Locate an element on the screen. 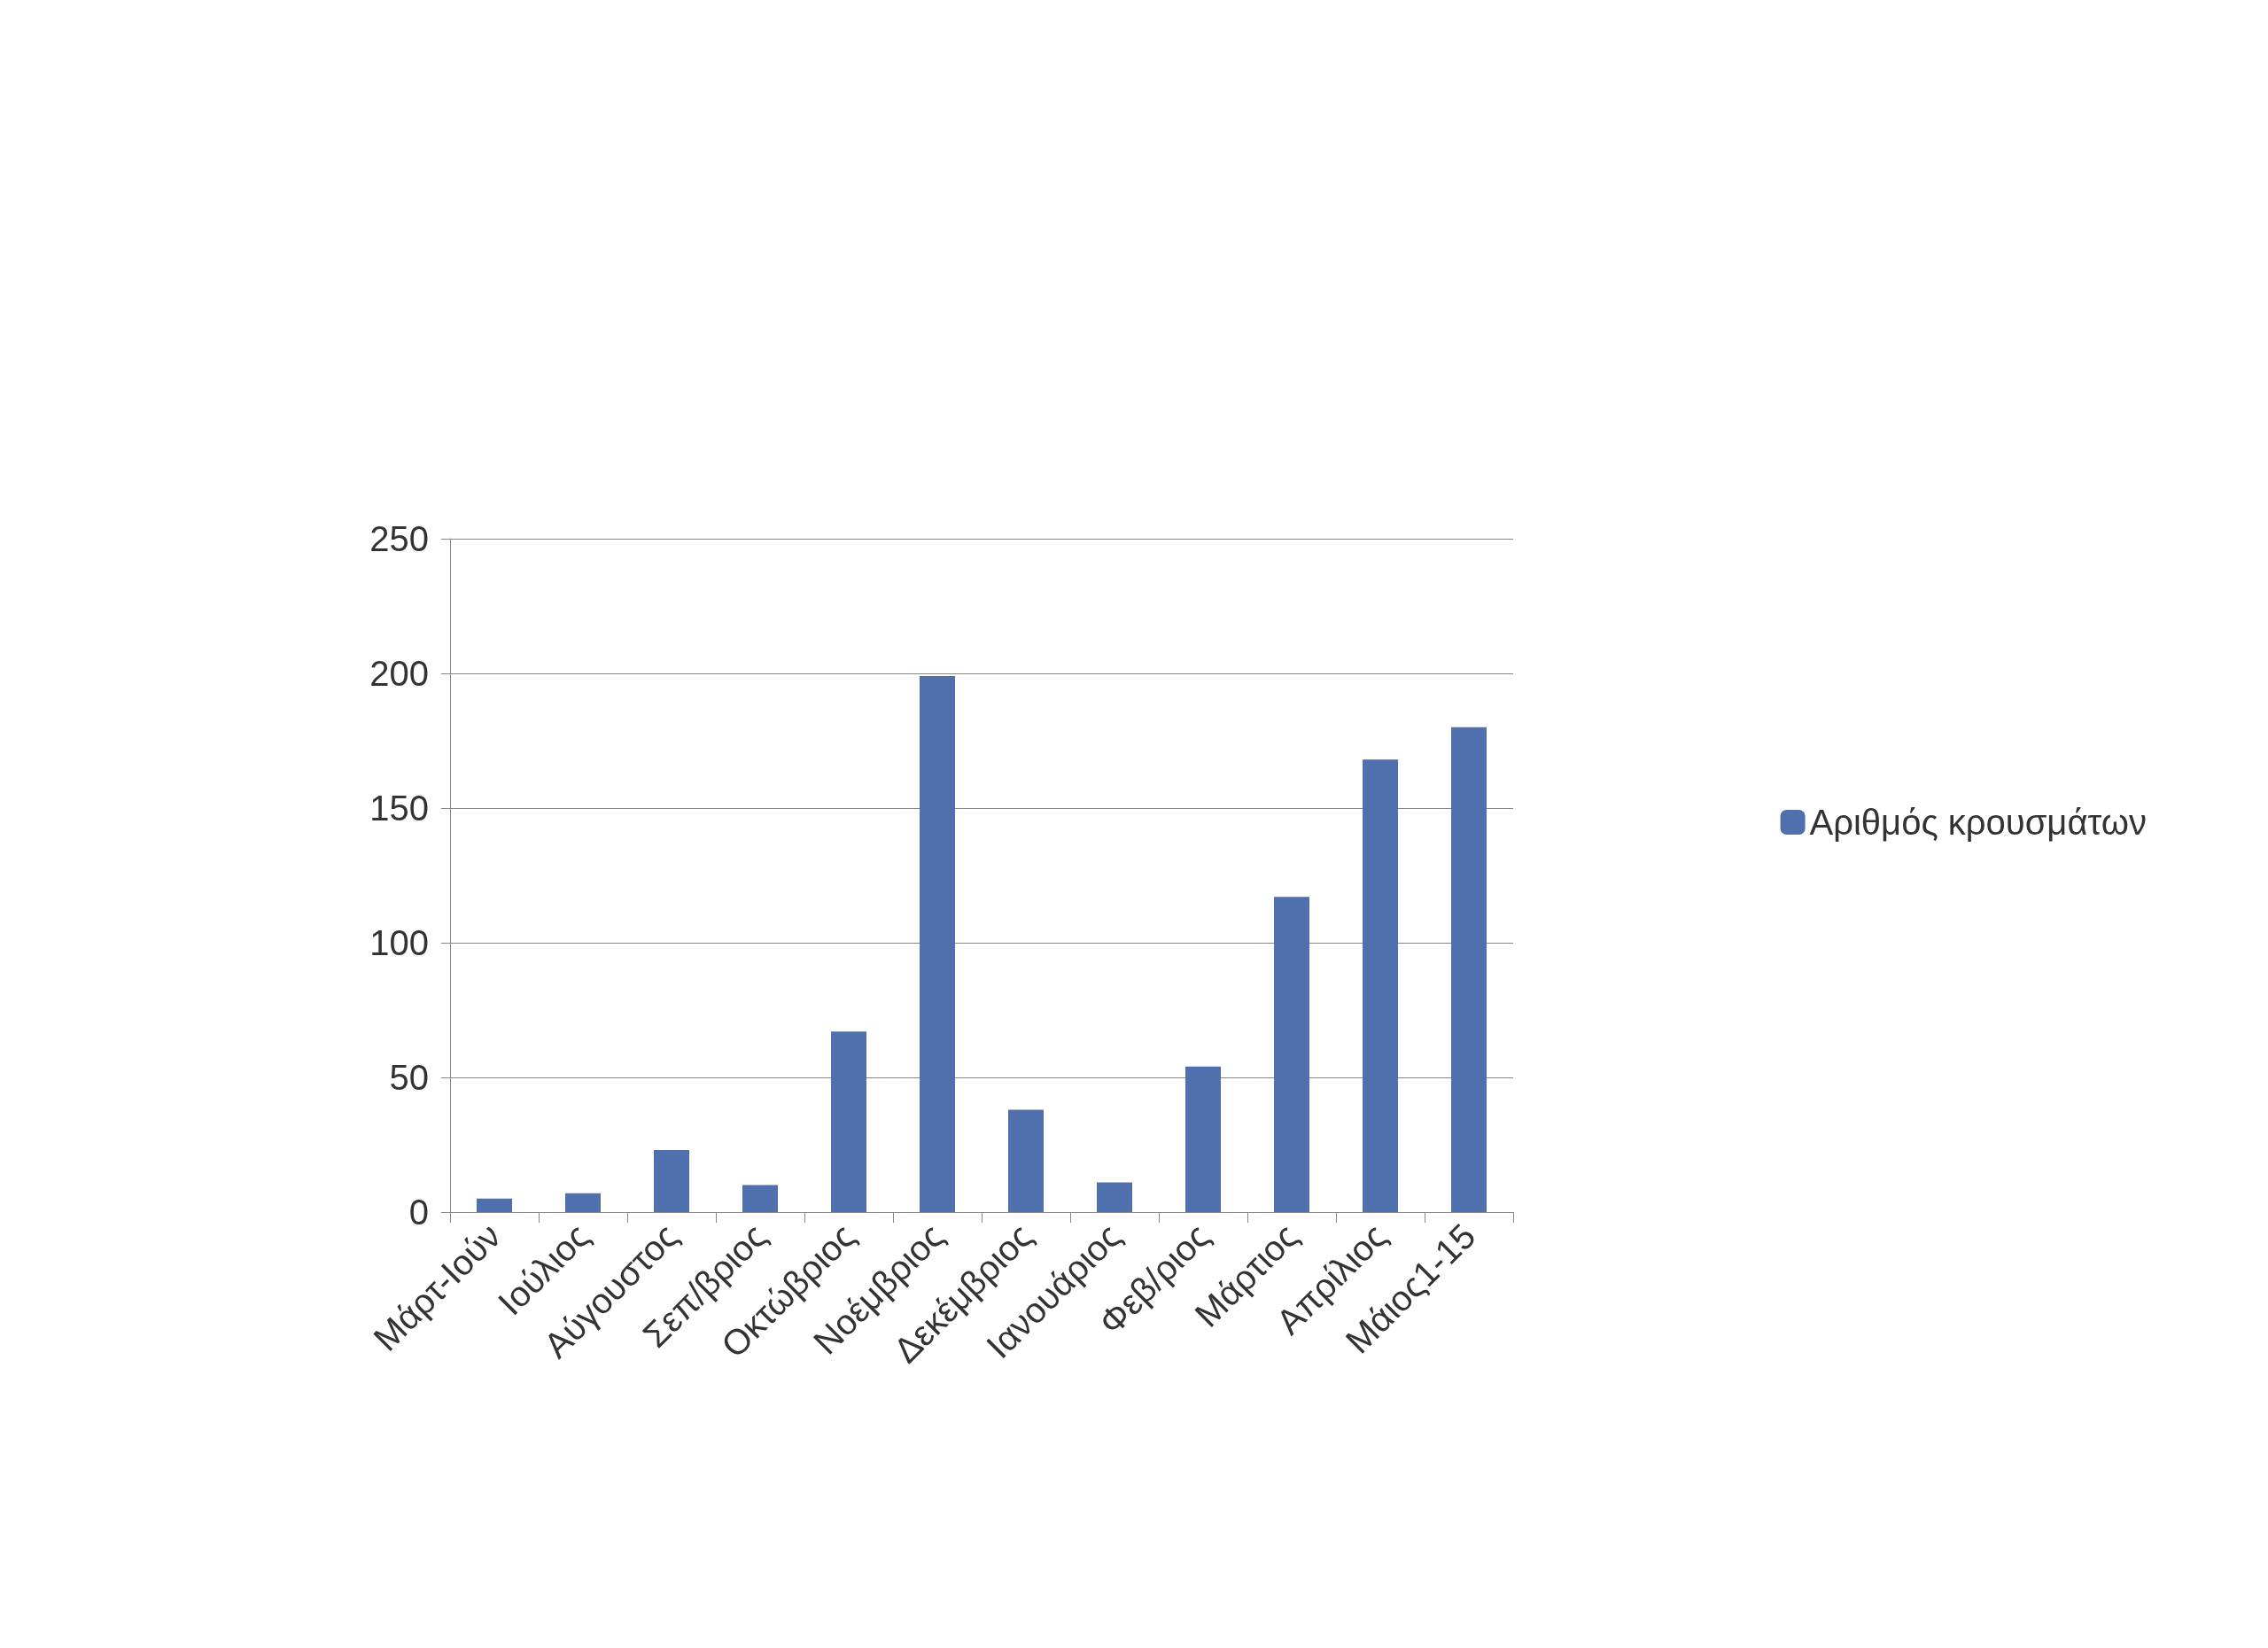 This screenshot has width=2268, height=1648. y-tick-label: 250 is located at coordinates (399, 538).